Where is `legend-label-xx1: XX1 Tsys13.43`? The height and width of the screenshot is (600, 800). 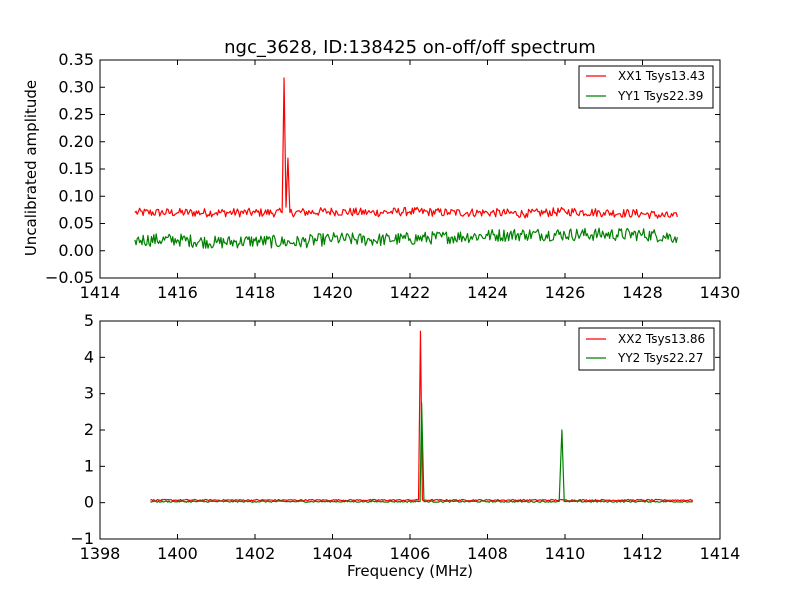 legend-label-xx1: XX1 Tsys13.43 is located at coordinates (661, 76).